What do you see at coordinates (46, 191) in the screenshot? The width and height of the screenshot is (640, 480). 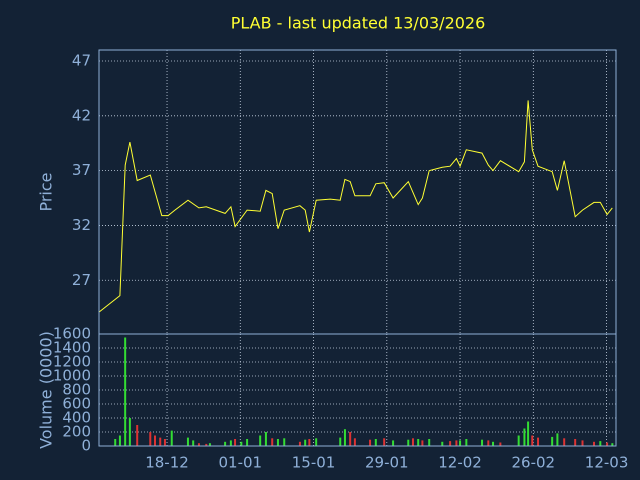 I see `y-axis-title: Price` at bounding box center [46, 191].